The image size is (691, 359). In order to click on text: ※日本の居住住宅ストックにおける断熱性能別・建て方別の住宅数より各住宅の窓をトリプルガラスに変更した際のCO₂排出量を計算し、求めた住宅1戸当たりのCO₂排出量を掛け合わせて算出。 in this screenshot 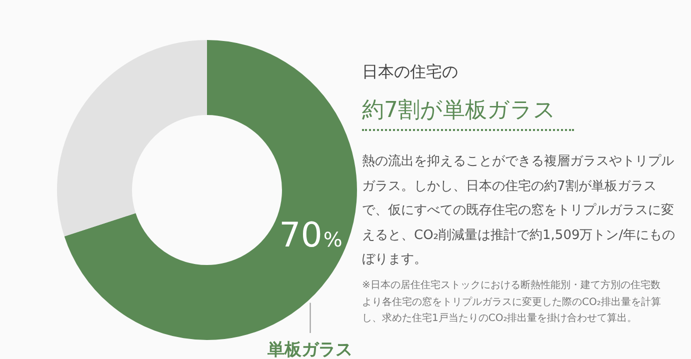, I will do `click(512, 302)`.